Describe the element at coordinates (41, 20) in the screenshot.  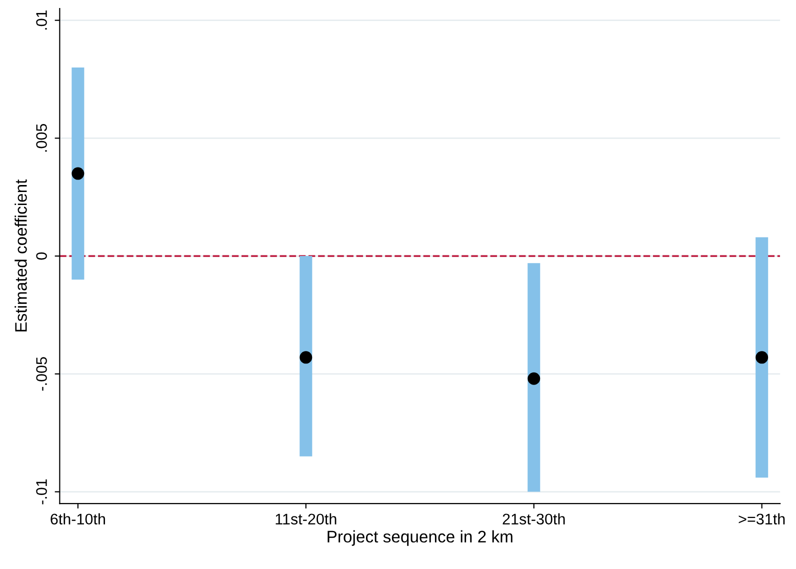
I see `y-tick-label: .01` at that location.